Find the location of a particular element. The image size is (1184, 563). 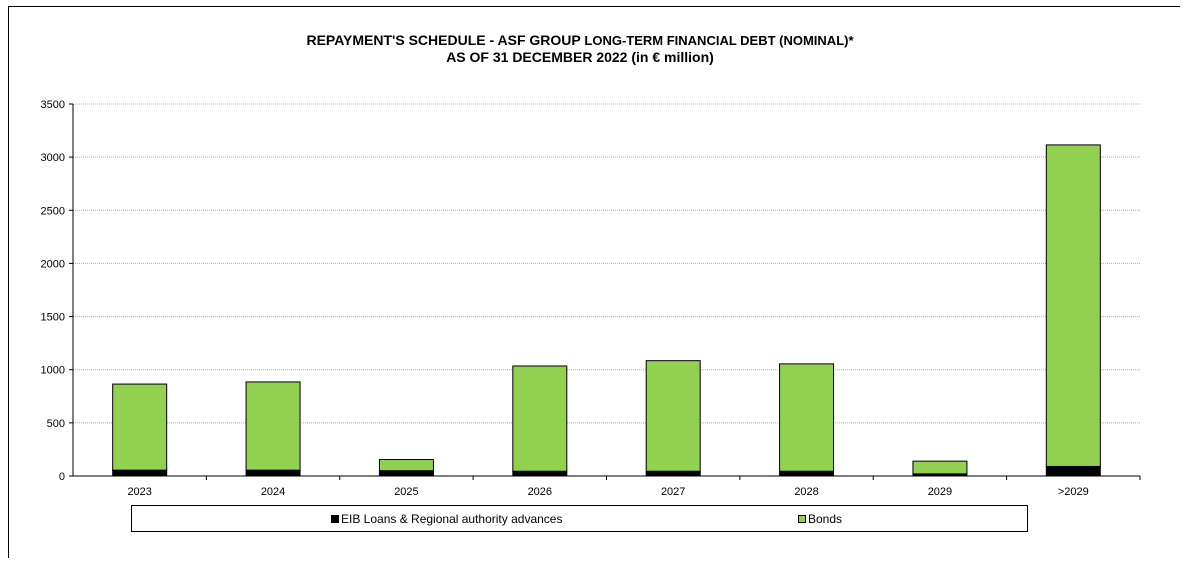

legend-item-eib: EIB Loans & Regional authority advances is located at coordinates (446, 519).